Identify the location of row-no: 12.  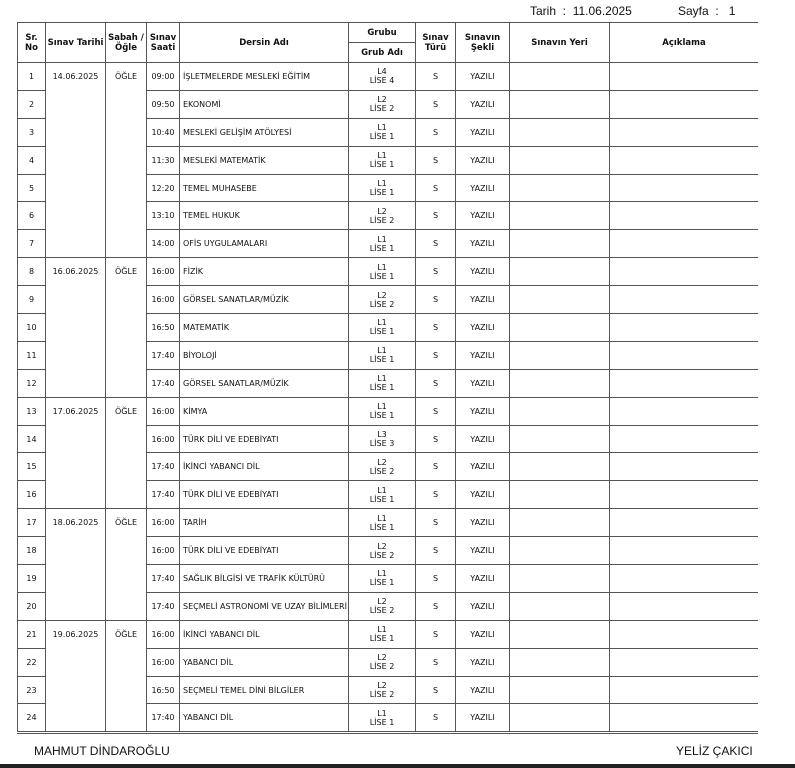
(31, 383).